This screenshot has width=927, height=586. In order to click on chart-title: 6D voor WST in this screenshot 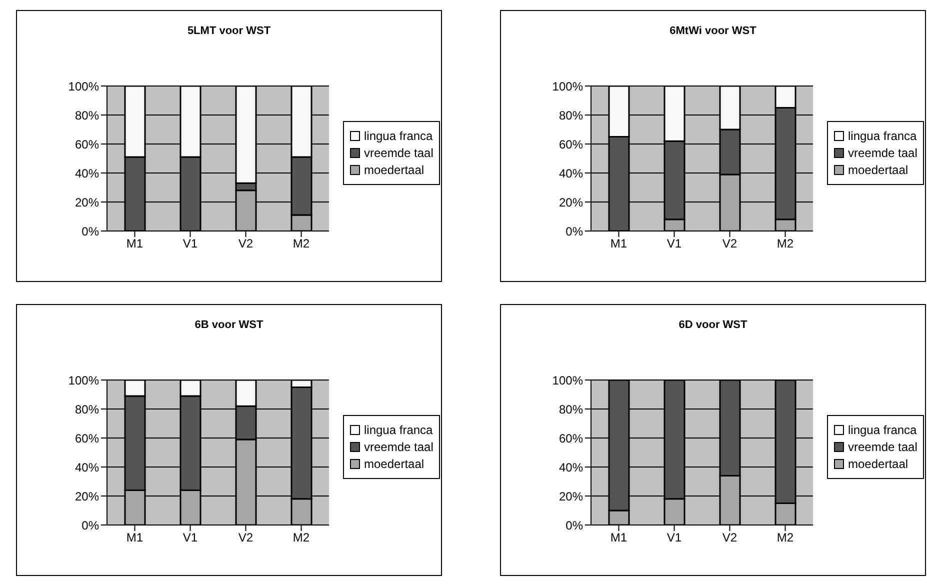, I will do `click(713, 325)`.